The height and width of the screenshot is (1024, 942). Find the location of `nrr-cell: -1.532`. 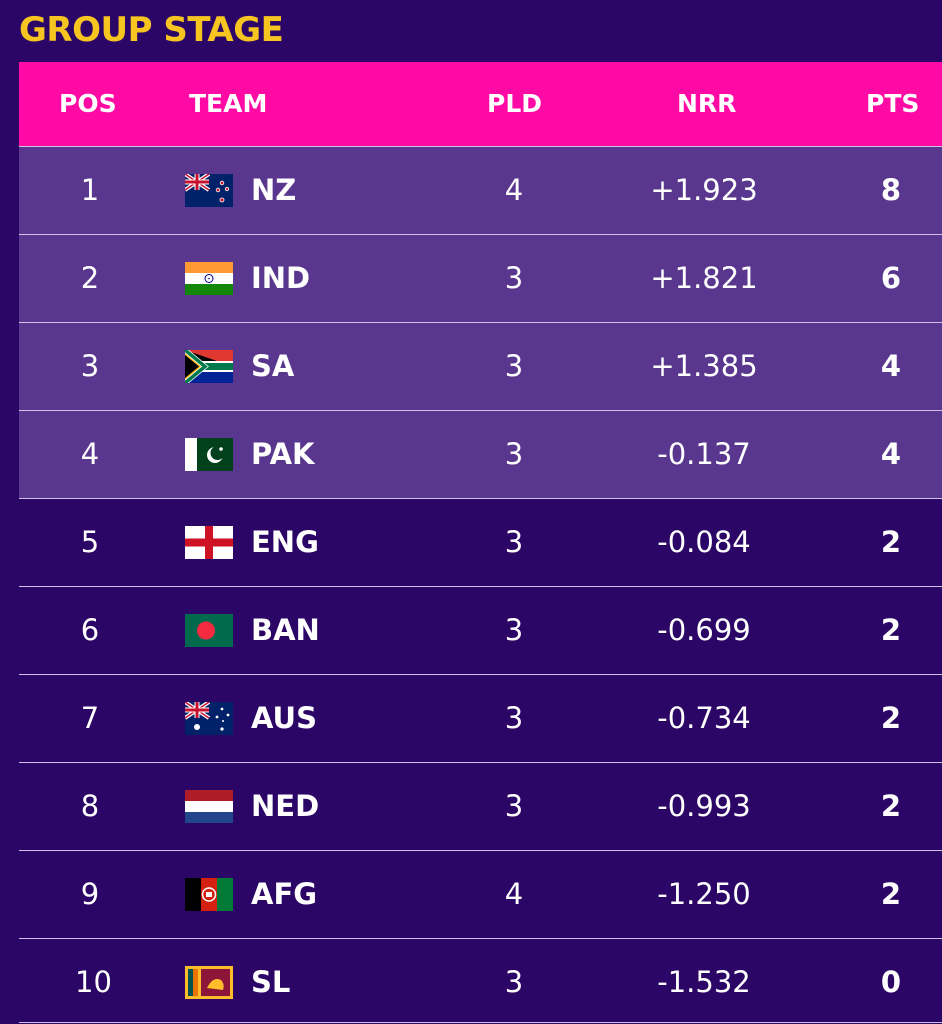

nrr-cell: -1.532 is located at coordinates (704, 982).